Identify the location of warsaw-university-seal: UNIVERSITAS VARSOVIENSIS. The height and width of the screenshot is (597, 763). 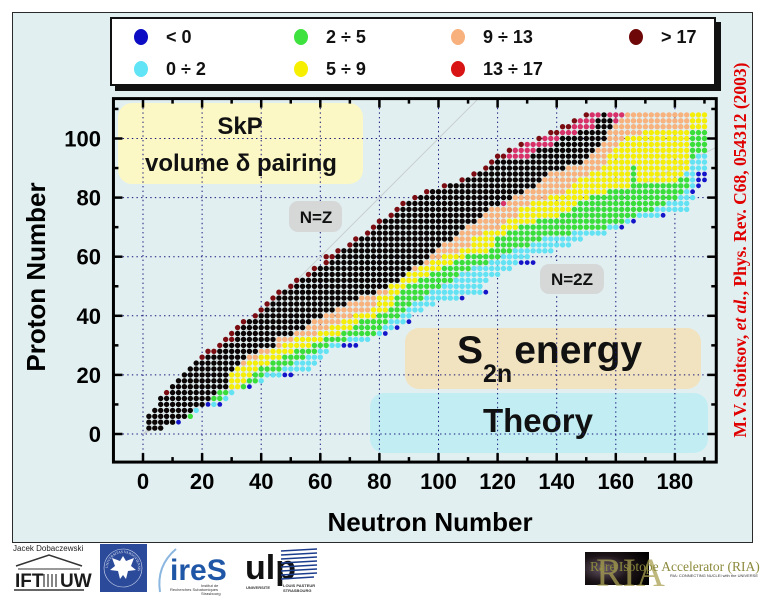
(123, 568).